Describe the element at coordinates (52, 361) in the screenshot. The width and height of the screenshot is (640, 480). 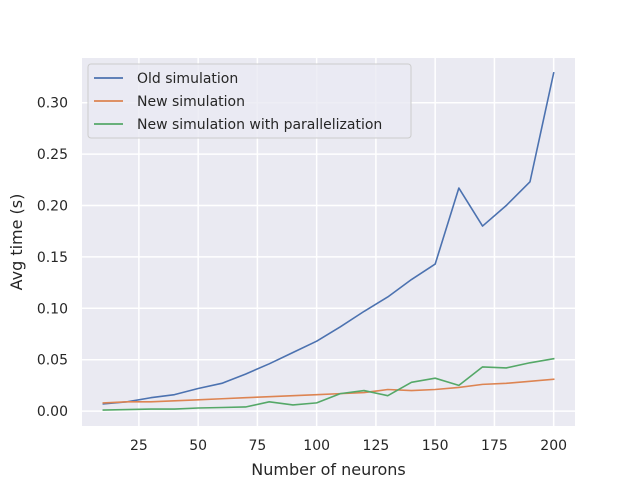
I see `y-tick-label: 0.05` at that location.